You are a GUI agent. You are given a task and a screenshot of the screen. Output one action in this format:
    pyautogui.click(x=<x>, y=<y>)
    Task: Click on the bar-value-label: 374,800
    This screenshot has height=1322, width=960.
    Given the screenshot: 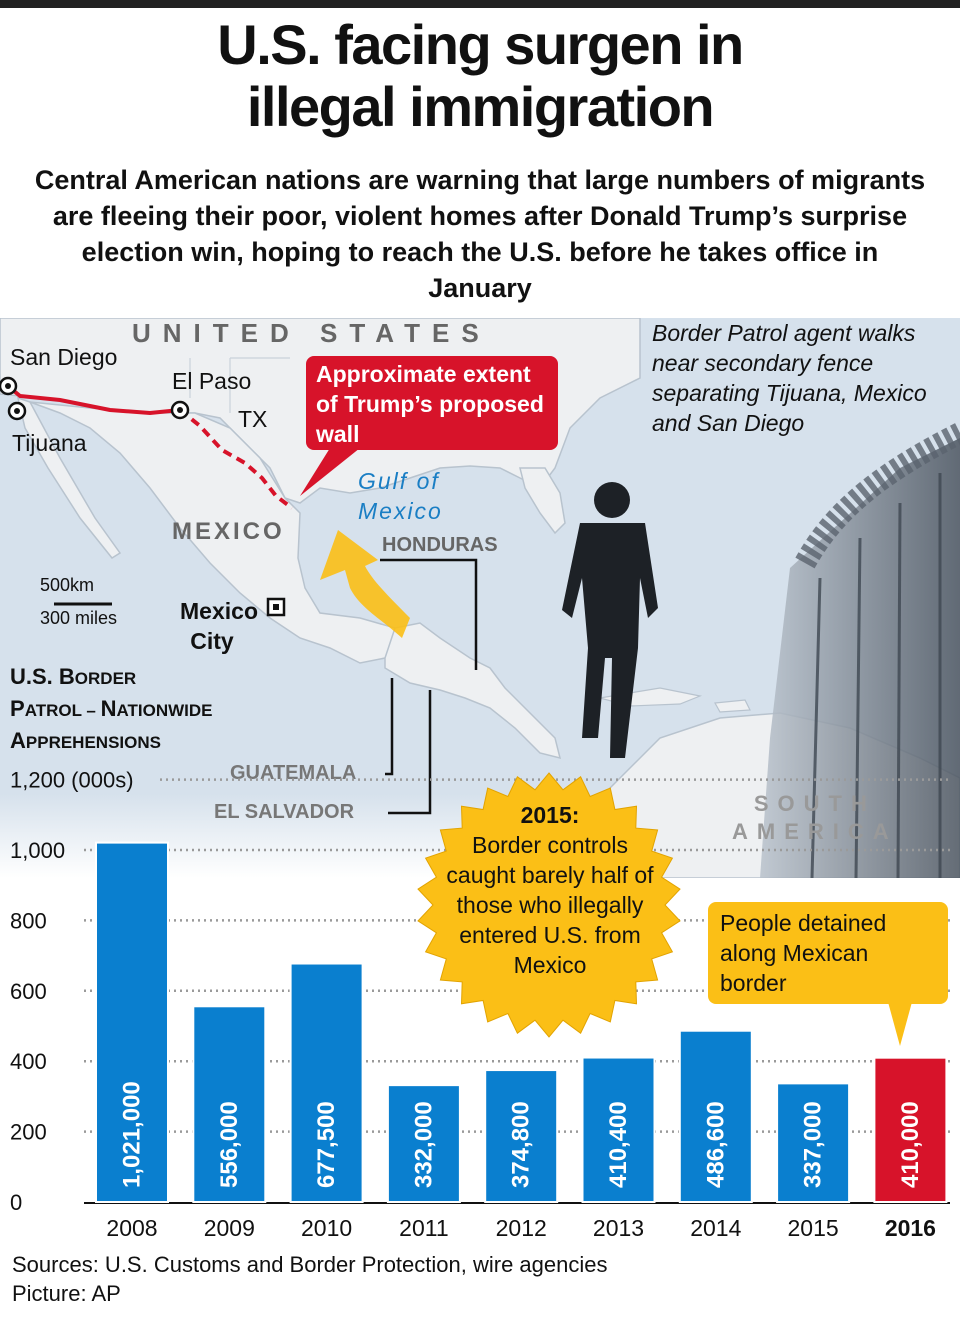 What is the action you would take?
    pyautogui.click(x=521, y=1144)
    